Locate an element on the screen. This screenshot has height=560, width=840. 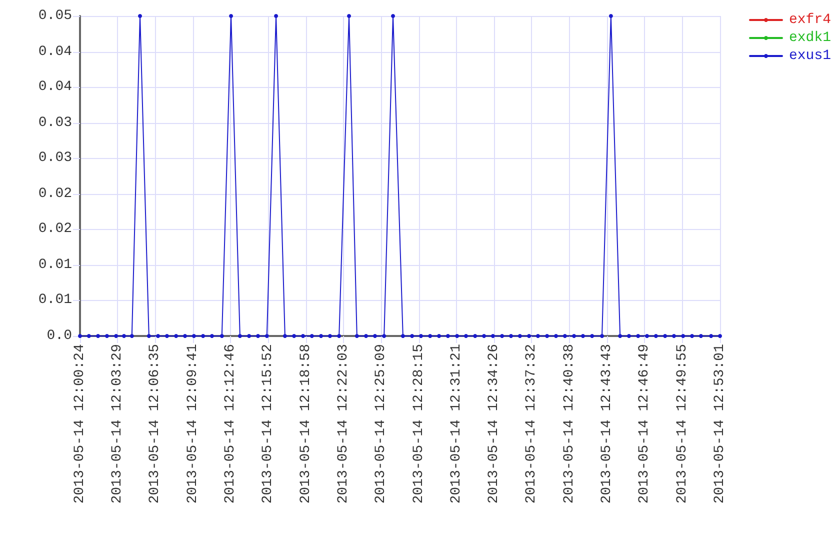
x-tick-label: 2013-05-14 12:53:01 is located at coordinates (720, 424).